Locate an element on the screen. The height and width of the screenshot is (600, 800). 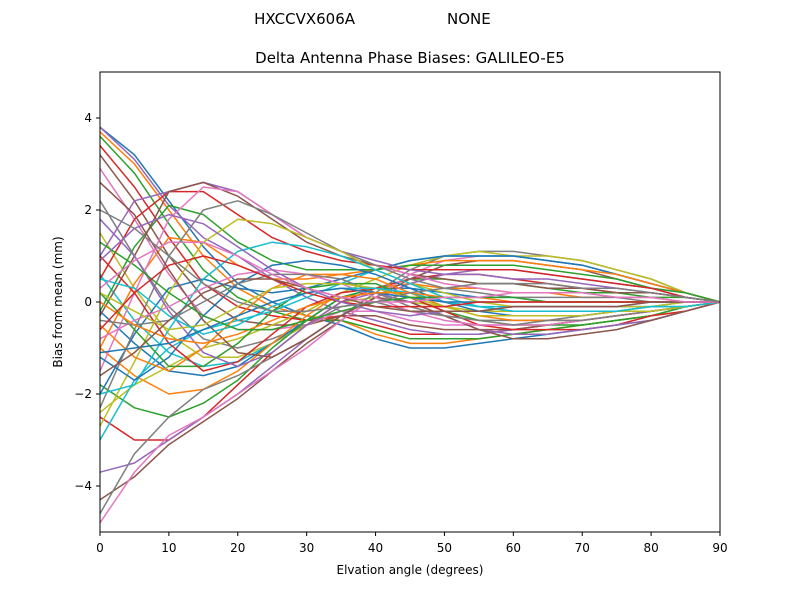
y-tick-label: −4 is located at coordinates (83, 486).